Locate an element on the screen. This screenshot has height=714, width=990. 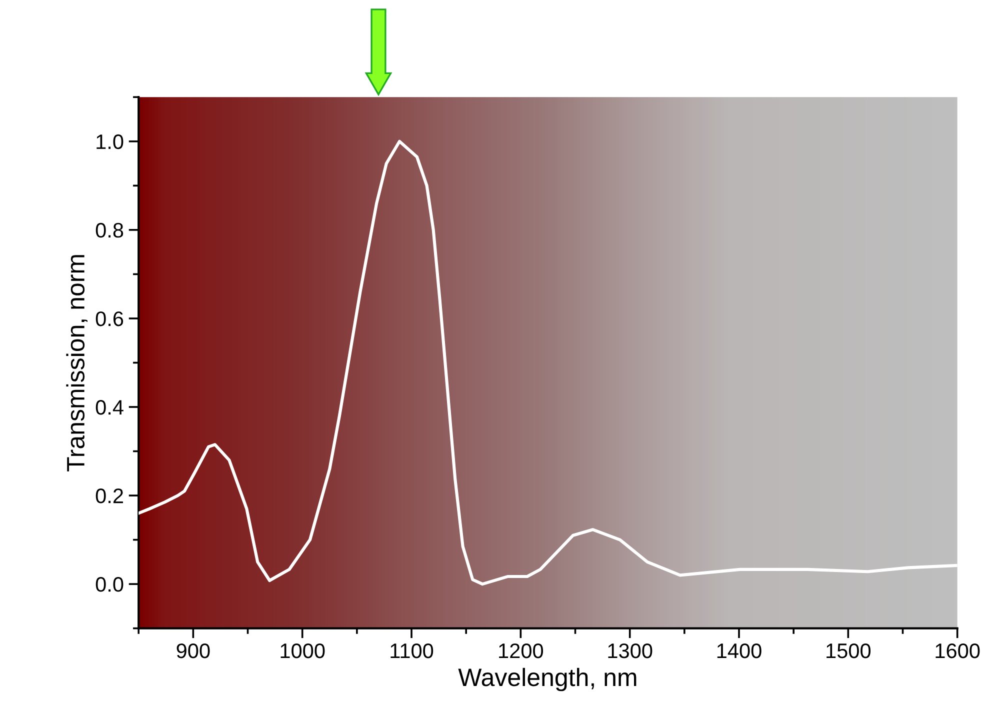
x-tick-label: 1500 is located at coordinates (848, 650).